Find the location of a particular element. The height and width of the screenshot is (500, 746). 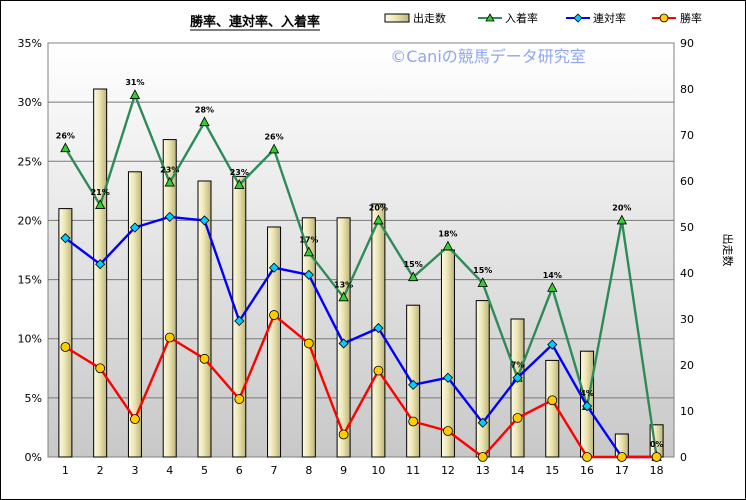

right-axis-tick-label: 10 is located at coordinates (687, 411).